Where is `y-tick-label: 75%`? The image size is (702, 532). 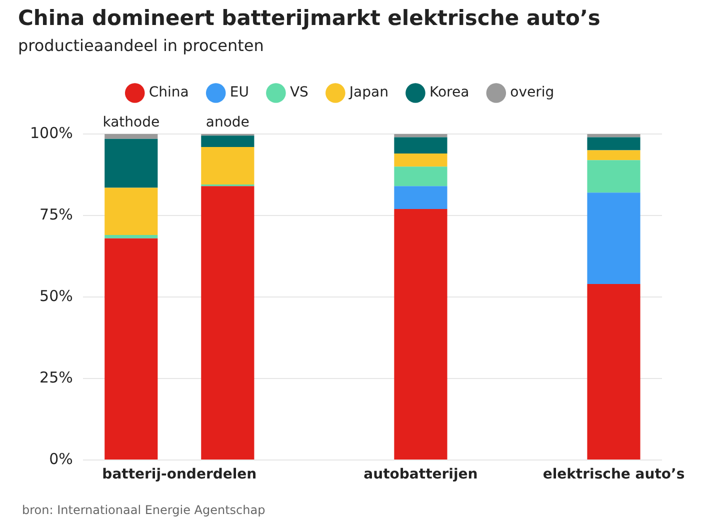
y-tick-label: 75% is located at coordinates (56, 214).